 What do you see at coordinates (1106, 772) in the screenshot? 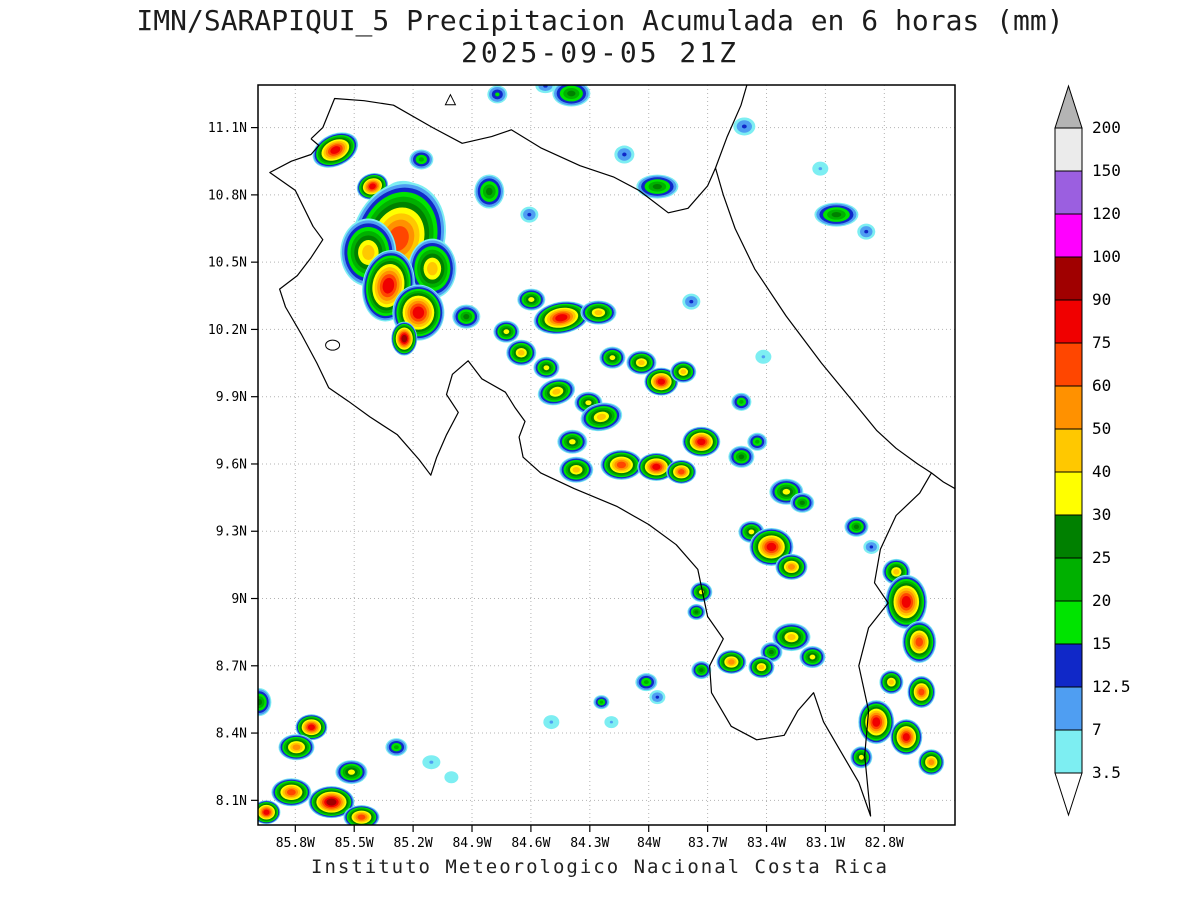
I see `colorbar-label: 3.5` at bounding box center [1106, 772].